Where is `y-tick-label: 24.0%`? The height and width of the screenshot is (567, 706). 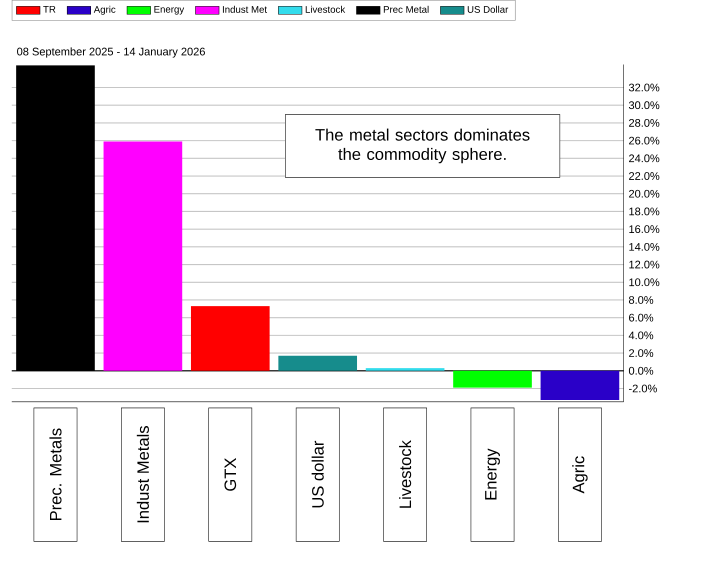 y-tick-label: 24.0% is located at coordinates (644, 158).